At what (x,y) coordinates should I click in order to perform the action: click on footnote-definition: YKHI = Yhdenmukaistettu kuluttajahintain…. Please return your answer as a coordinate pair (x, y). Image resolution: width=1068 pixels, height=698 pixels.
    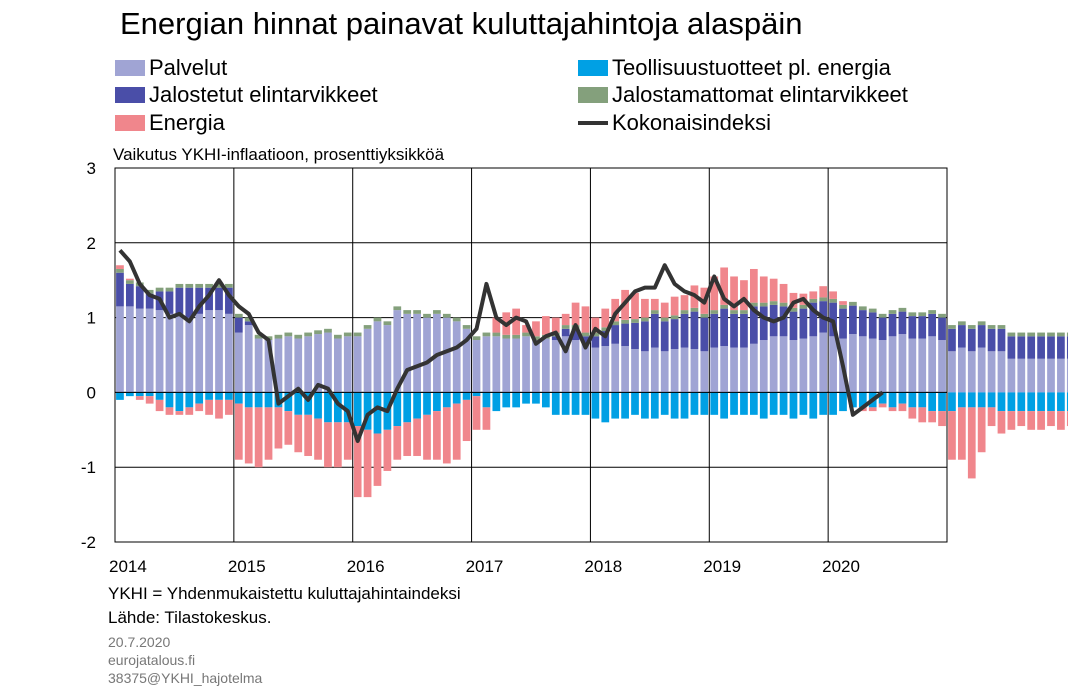
    Looking at the image, I should click on (284, 593).